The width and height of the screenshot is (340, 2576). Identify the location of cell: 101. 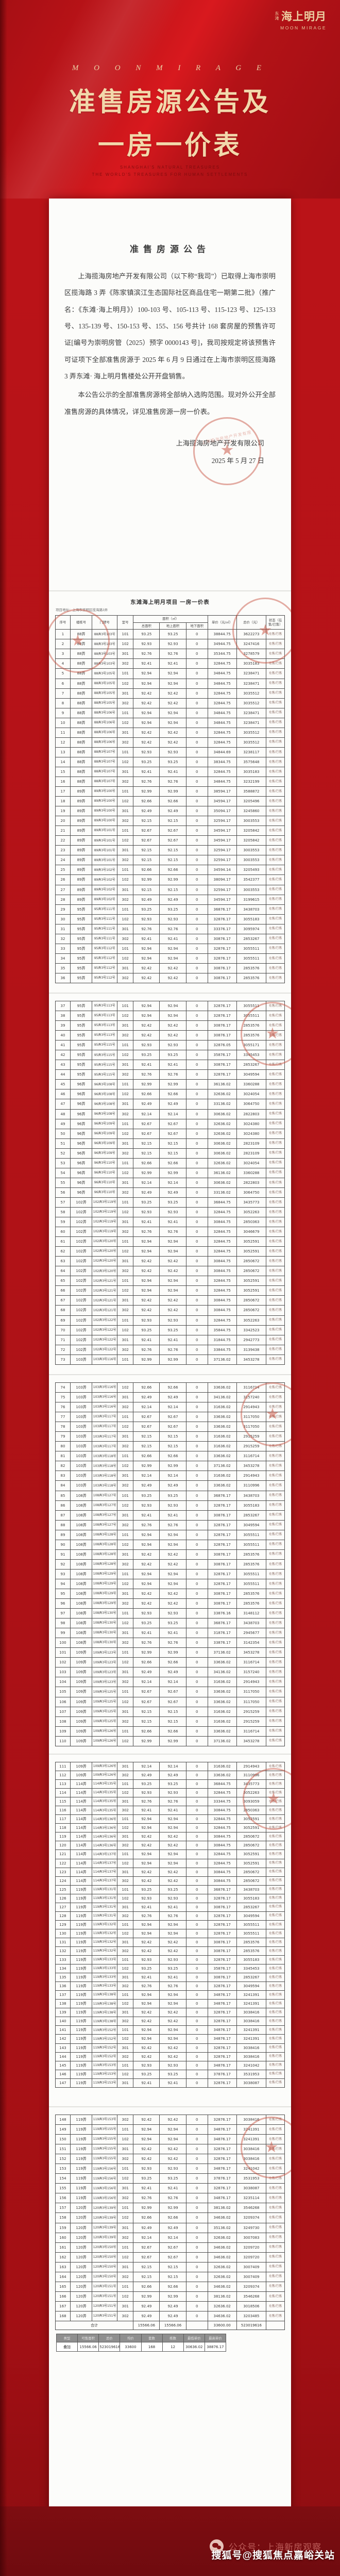
(125, 752).